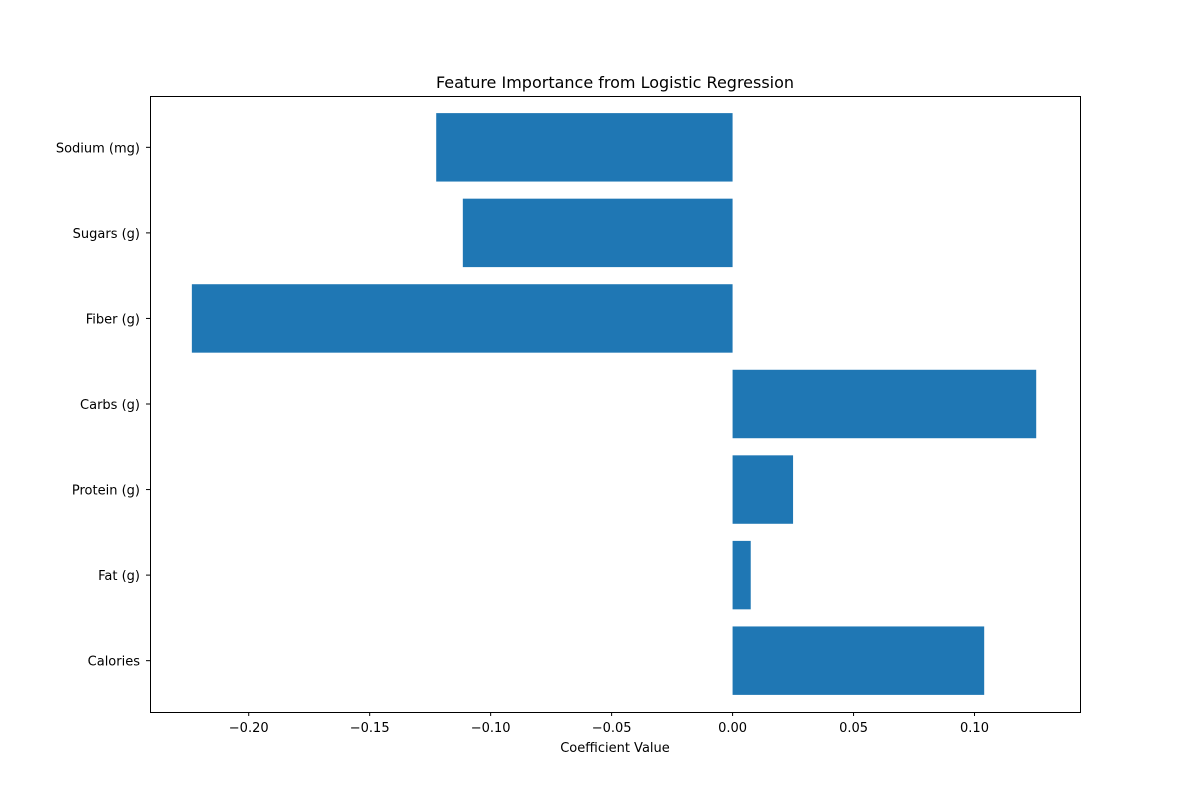 The image size is (1200, 800). What do you see at coordinates (597, 233) in the screenshot?
I see `bar-sugars-g` at bounding box center [597, 233].